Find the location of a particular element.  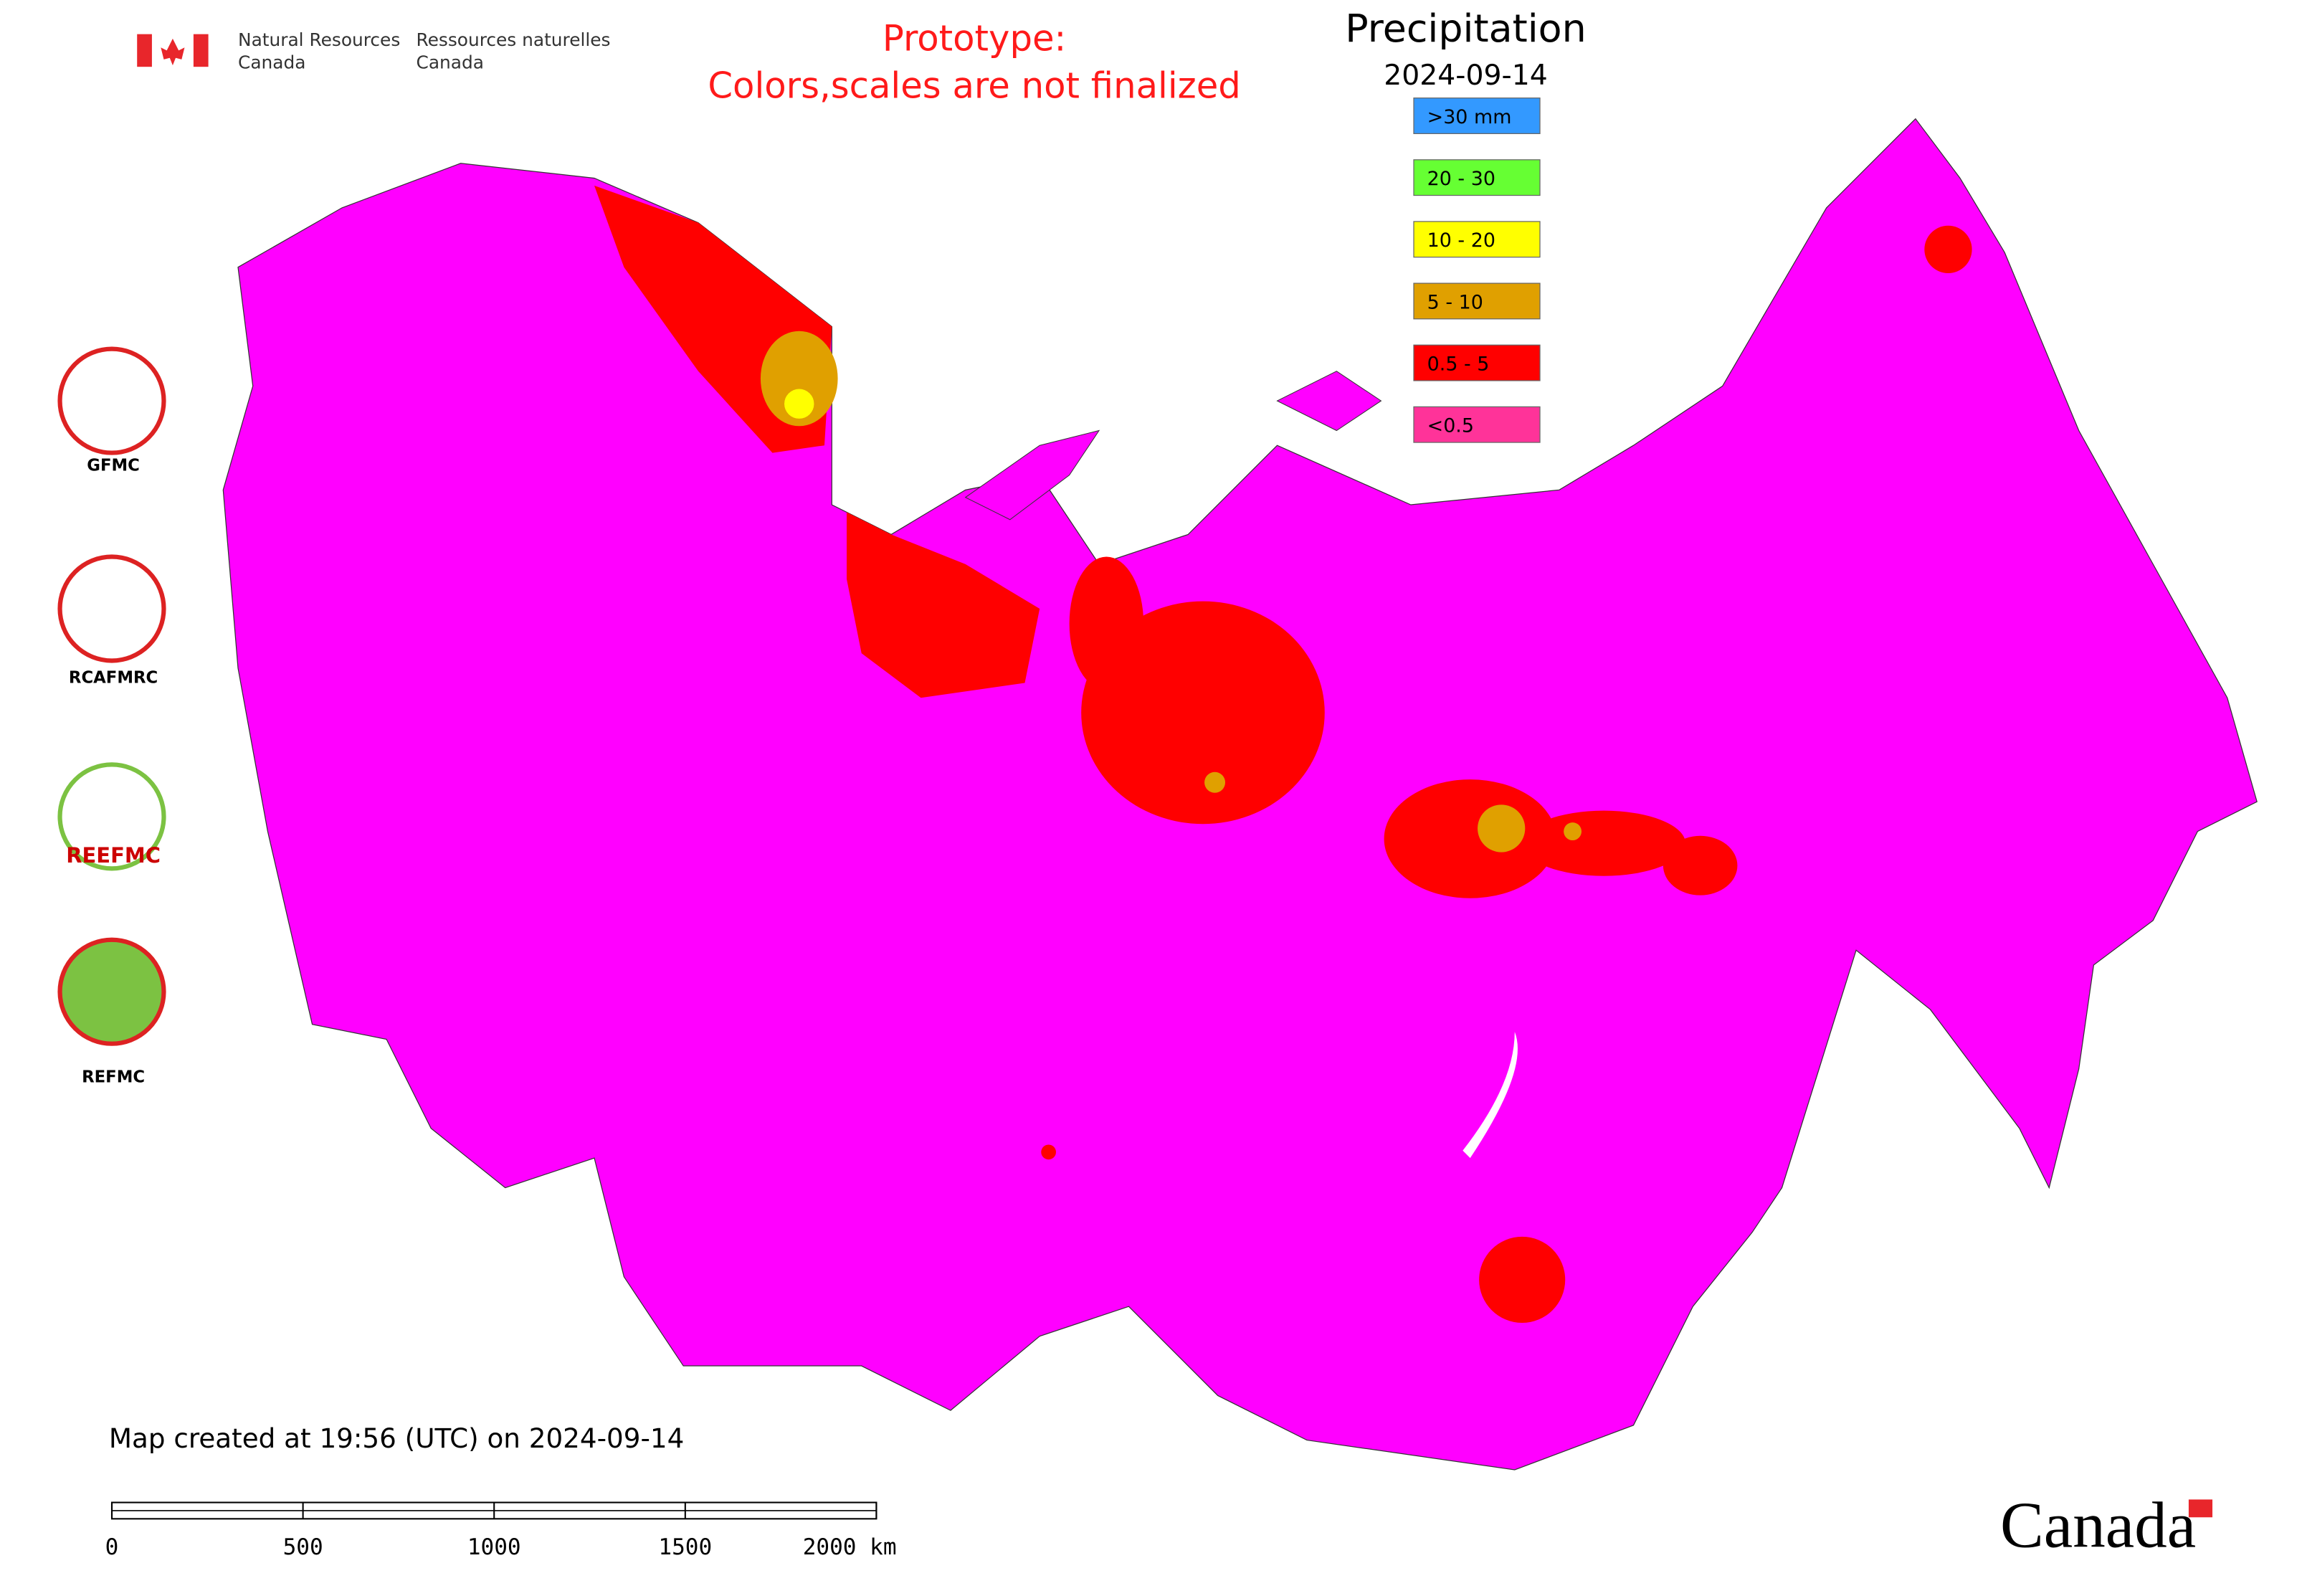

legend-label: 20 - 30 is located at coordinates (1461, 179).